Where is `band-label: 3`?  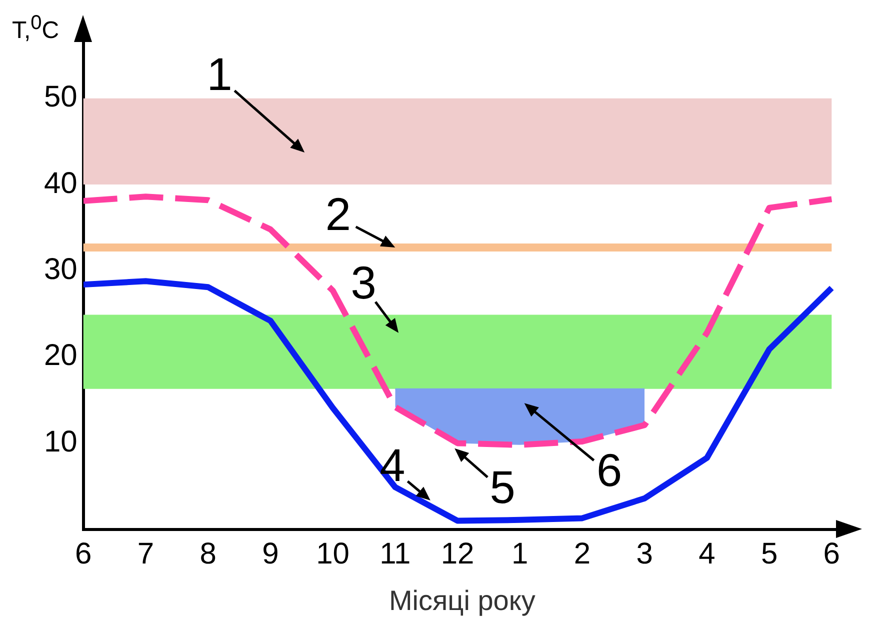
band-label: 3 is located at coordinates (363, 282).